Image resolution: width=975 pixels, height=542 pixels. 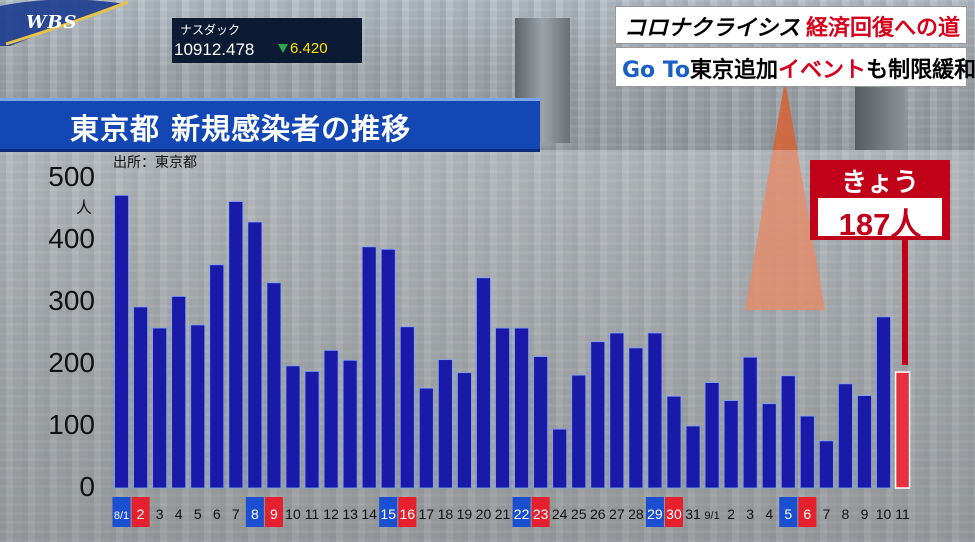 I want to click on y-tick-label: 200, so click(x=71, y=362).